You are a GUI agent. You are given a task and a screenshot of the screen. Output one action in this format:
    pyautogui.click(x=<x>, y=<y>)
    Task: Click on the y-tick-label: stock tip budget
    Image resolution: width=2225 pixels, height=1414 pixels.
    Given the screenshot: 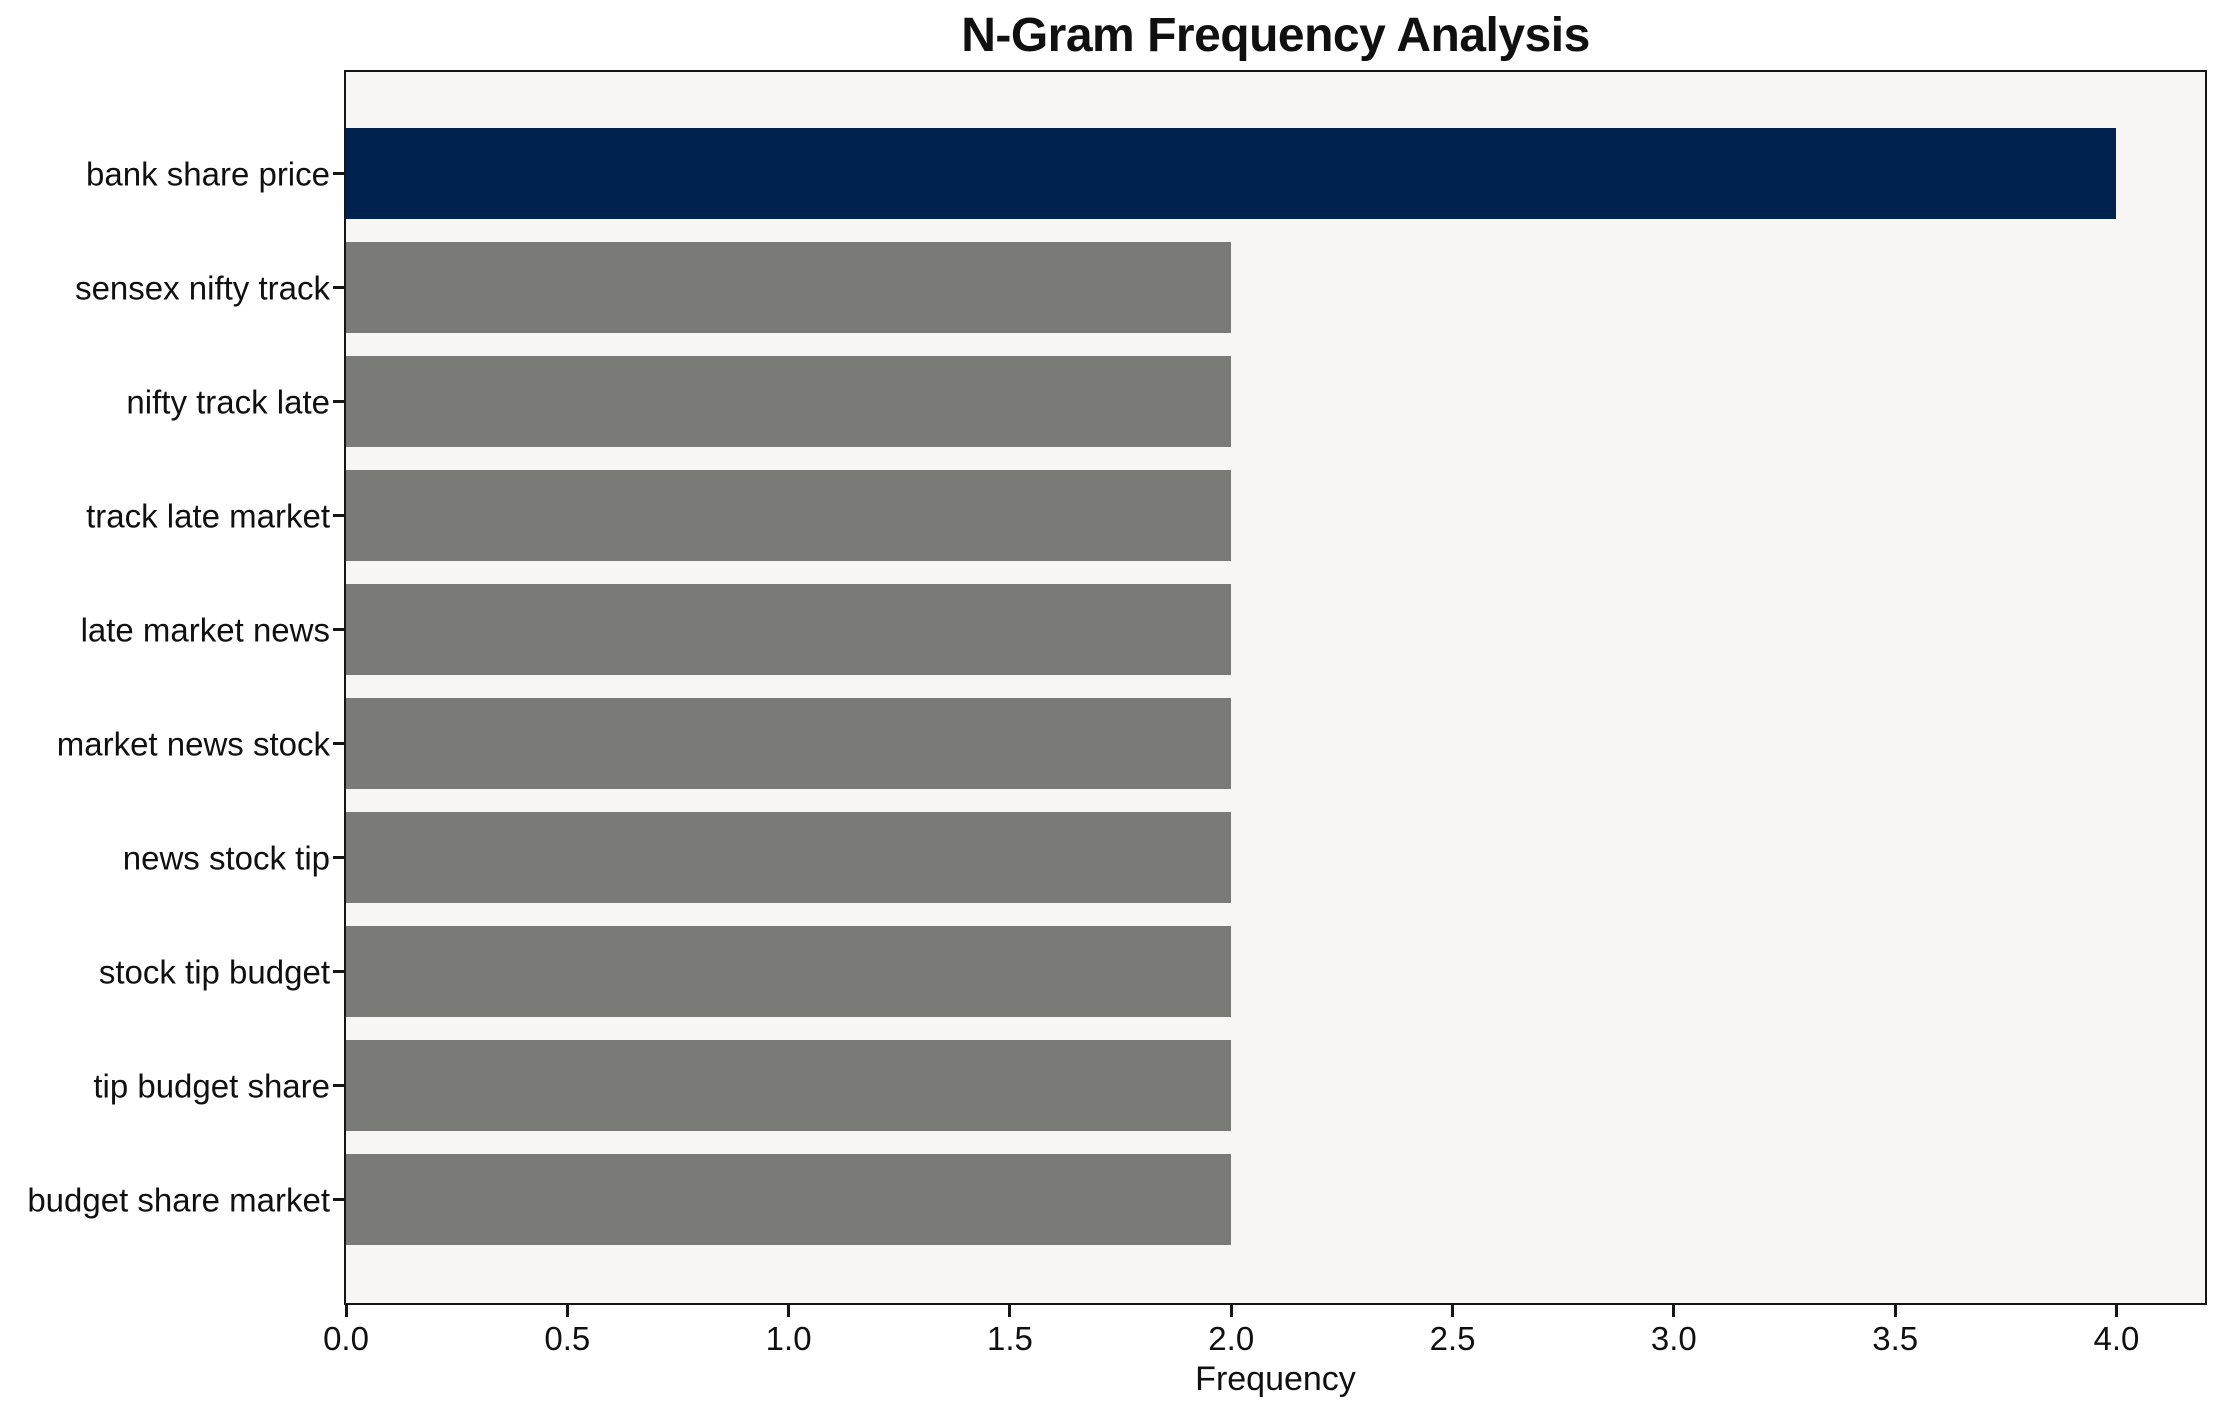 What is the action you would take?
    pyautogui.click(x=214, y=971)
    